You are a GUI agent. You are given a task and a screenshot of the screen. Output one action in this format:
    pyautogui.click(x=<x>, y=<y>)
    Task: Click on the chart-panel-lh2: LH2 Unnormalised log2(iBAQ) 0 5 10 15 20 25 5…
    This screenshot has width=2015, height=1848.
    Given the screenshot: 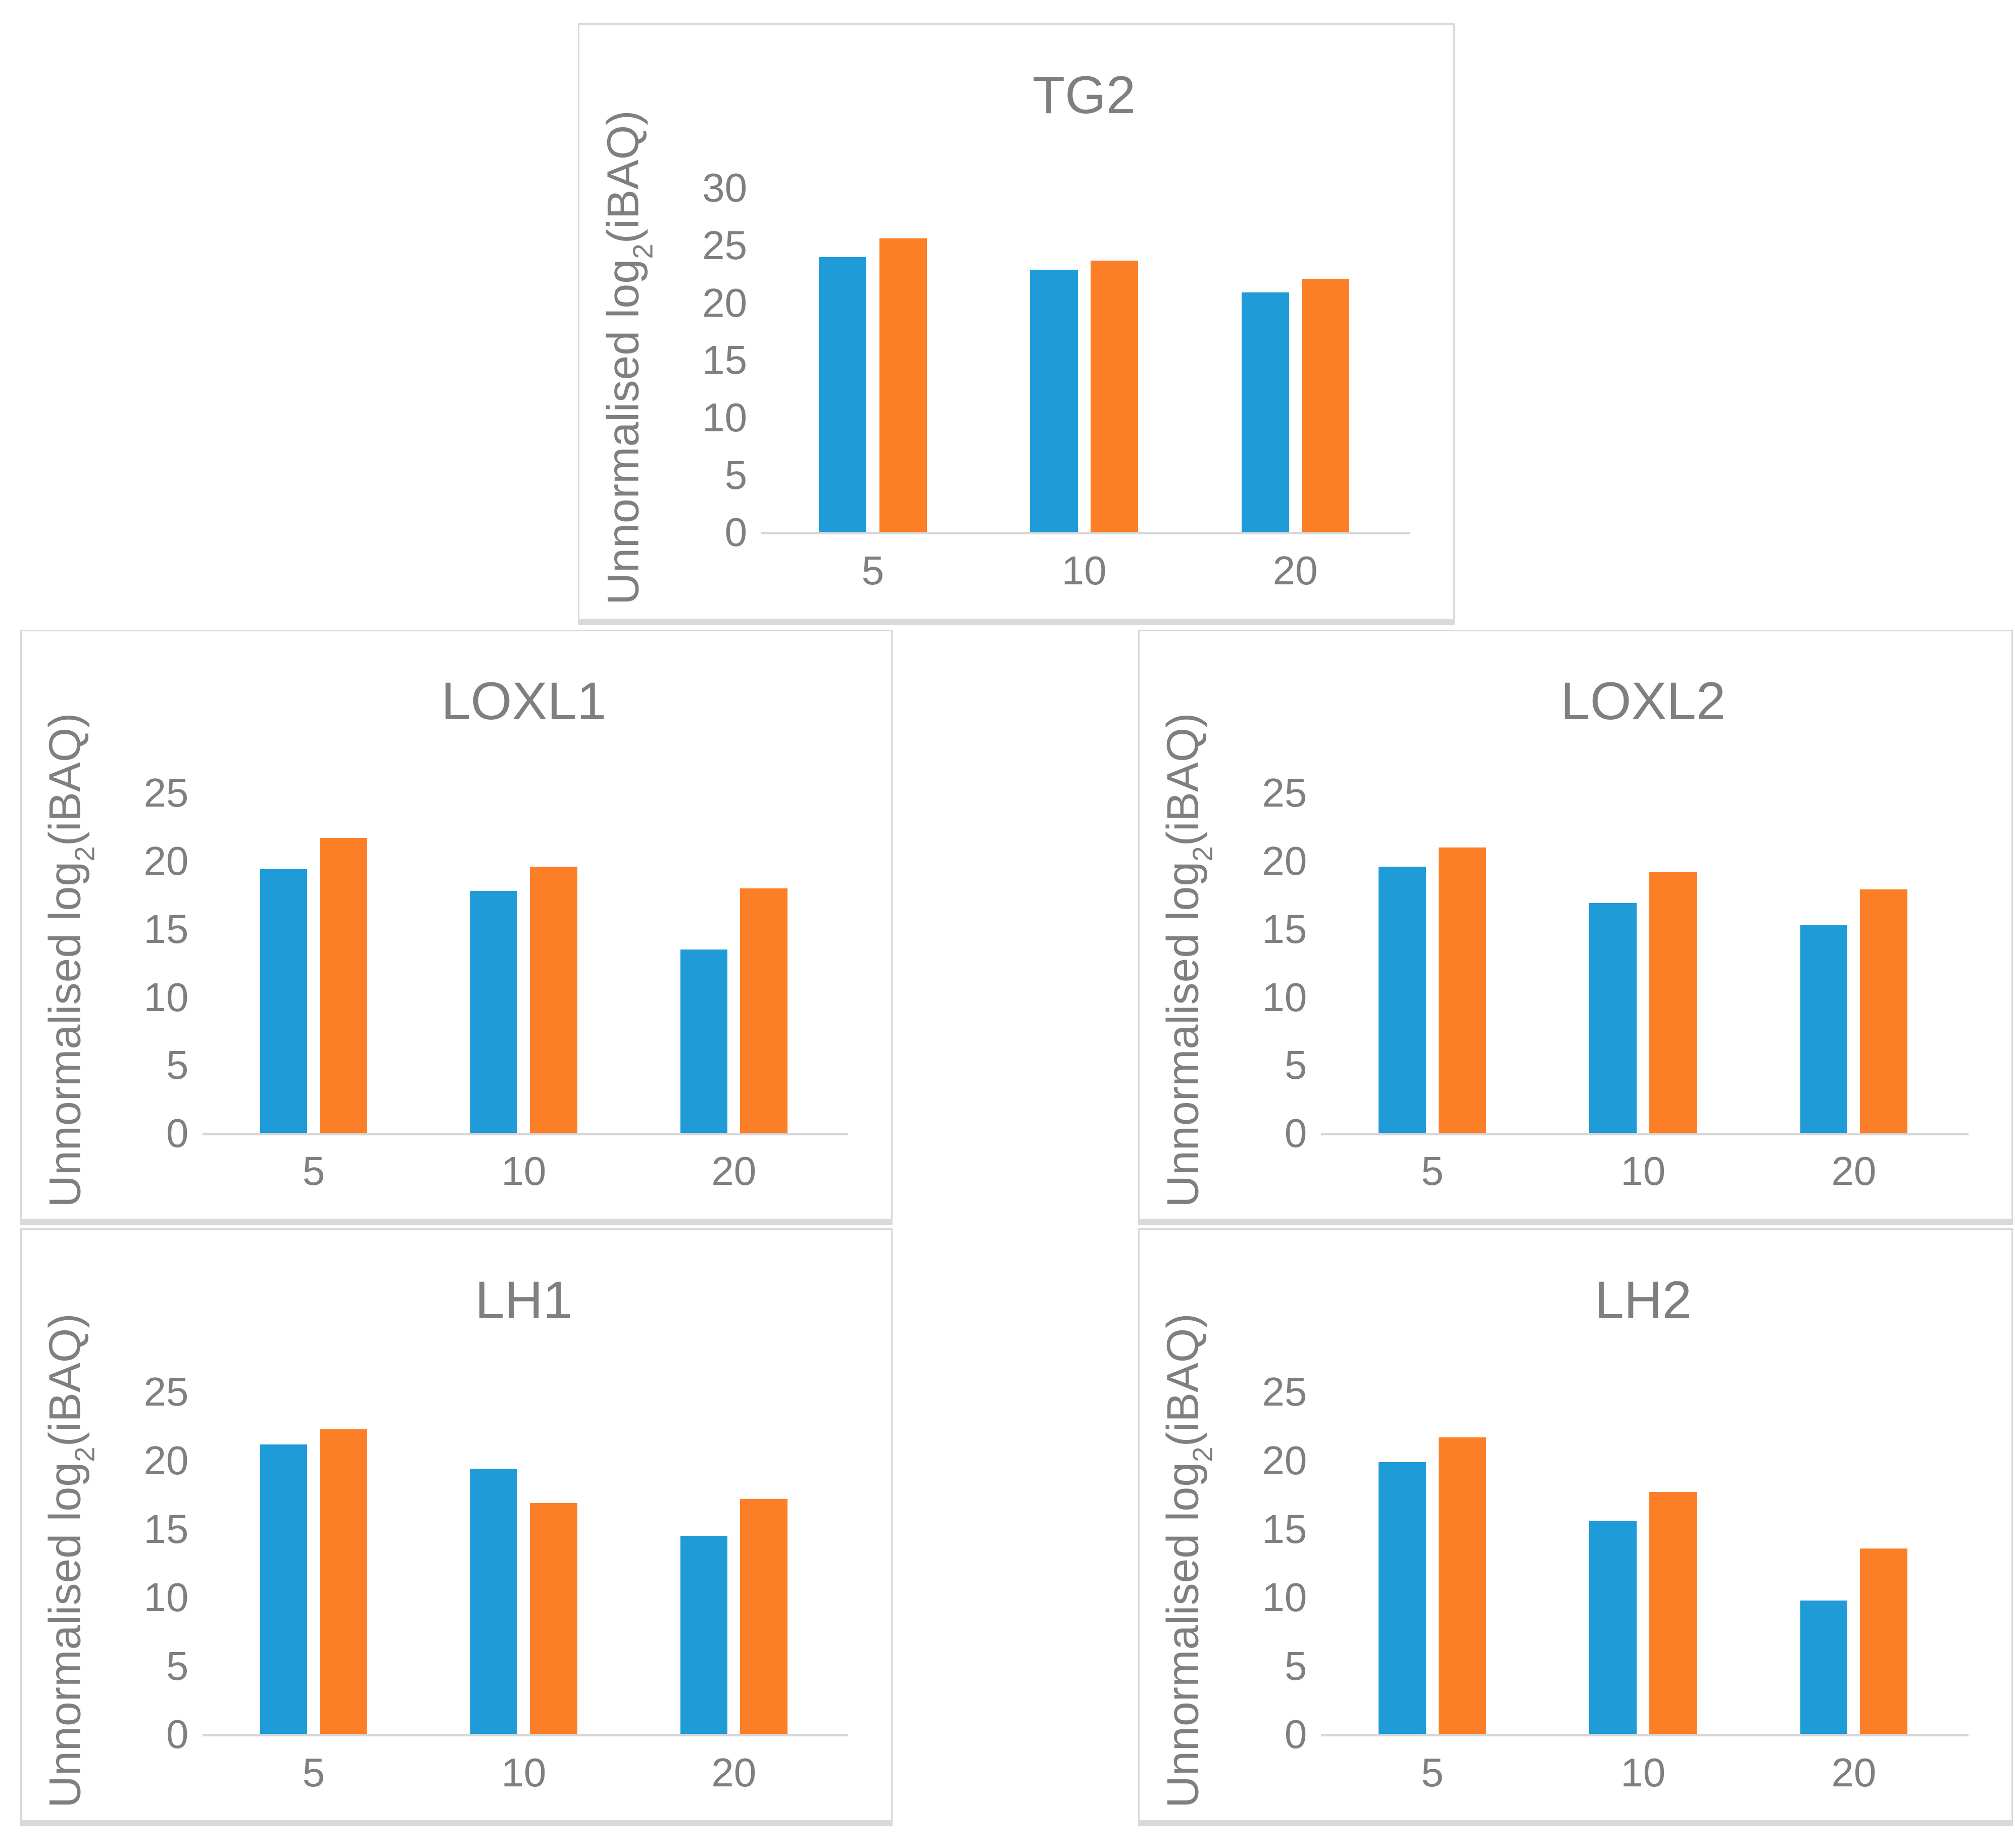 What is the action you would take?
    pyautogui.click(x=1575, y=1527)
    